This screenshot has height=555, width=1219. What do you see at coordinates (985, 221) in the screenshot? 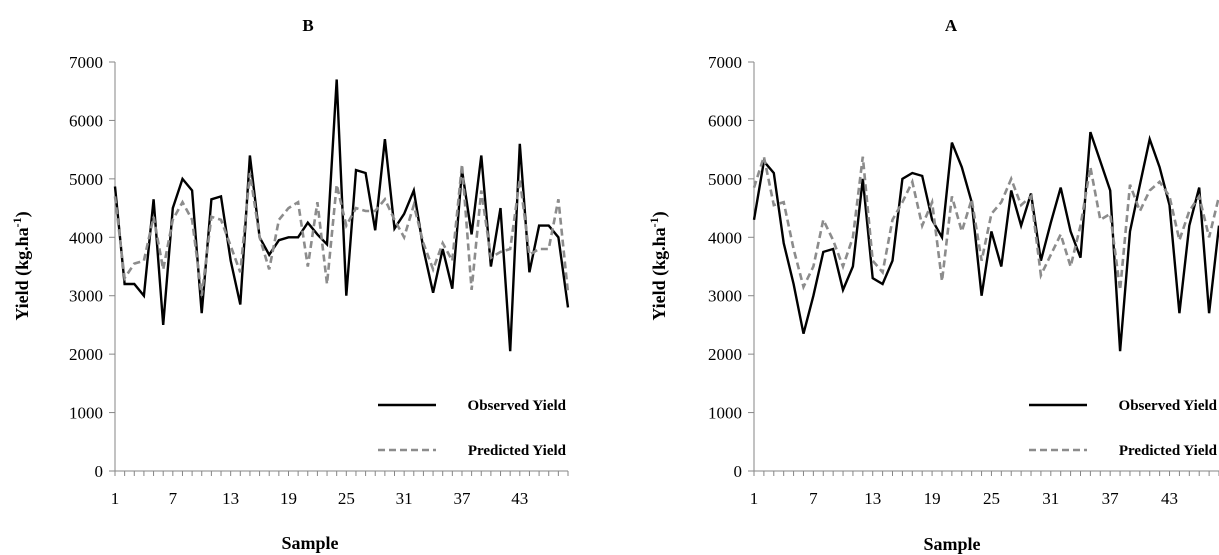
I see `predicted-yield-line` at bounding box center [985, 221].